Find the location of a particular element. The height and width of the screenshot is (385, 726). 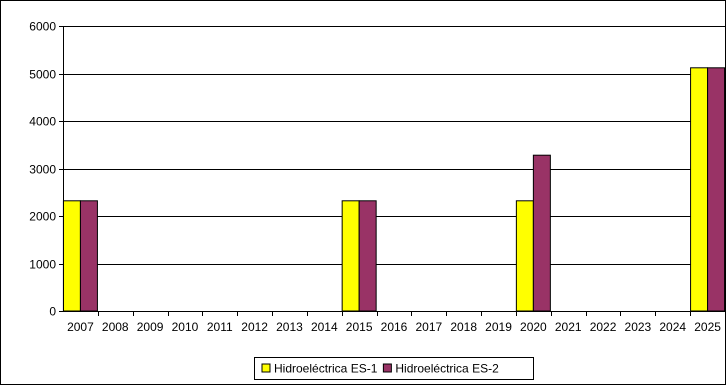

x-tick-label: 2019 is located at coordinates (498, 327).